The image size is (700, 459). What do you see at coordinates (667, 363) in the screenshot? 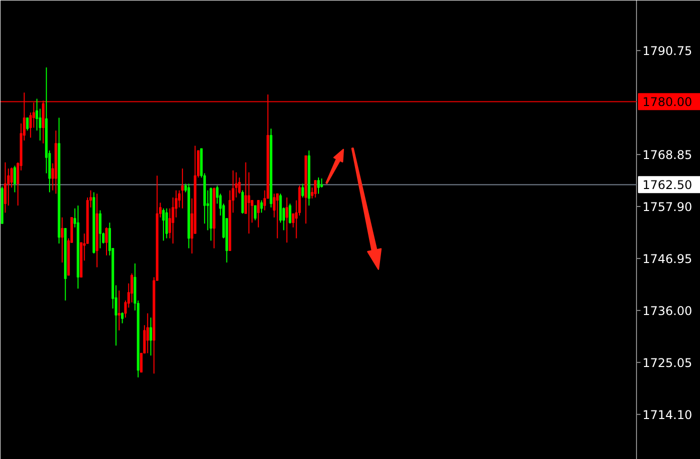
I see `y-tick-label: 1725.05` at bounding box center [667, 363].